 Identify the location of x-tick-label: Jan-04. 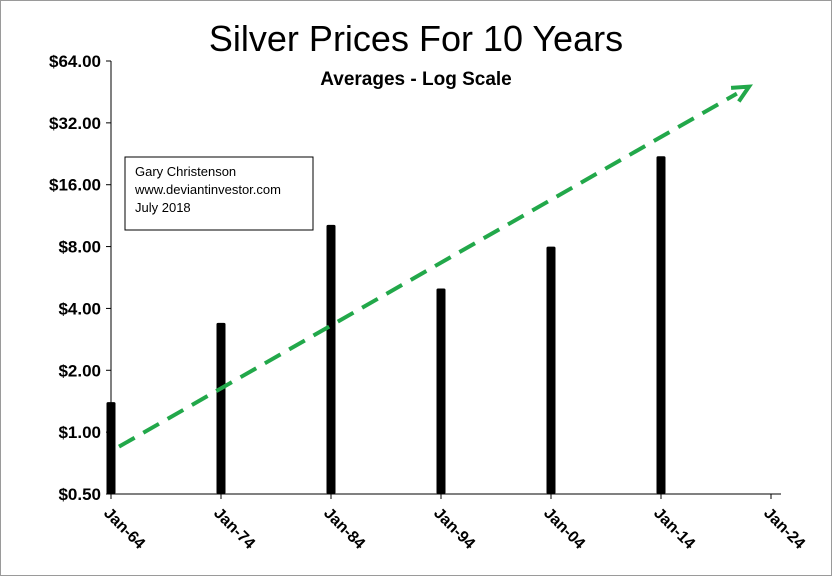
(564, 529).